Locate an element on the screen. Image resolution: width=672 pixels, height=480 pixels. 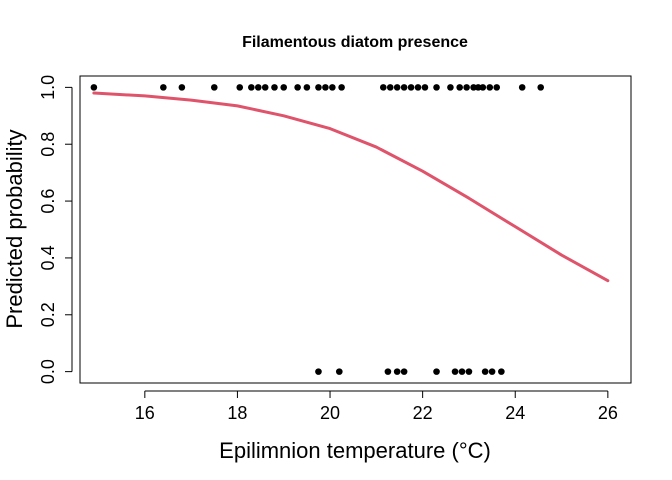
x-axis-label: Epilimnion temperature (°C) is located at coordinates (355, 450).